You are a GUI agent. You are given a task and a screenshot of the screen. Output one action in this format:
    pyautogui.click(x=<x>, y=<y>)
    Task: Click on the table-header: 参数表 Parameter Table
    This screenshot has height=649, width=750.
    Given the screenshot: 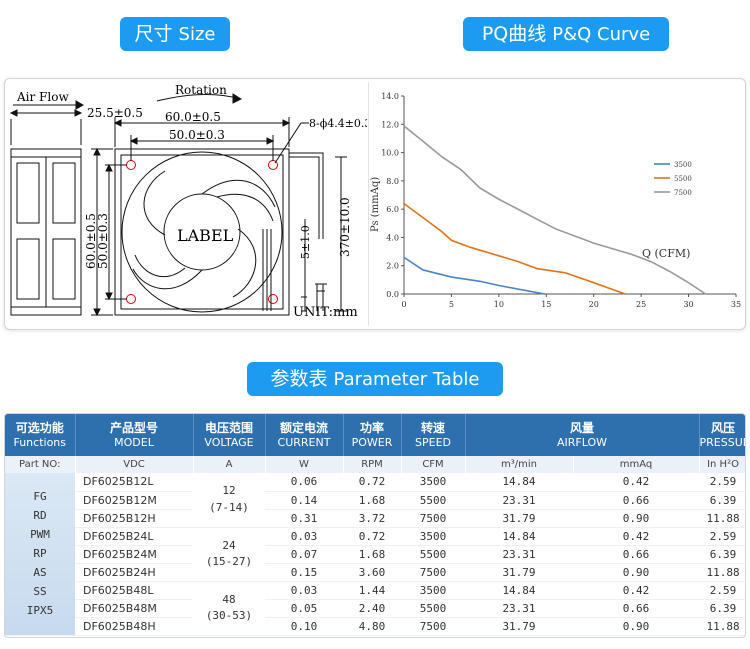 What is the action you would take?
    pyautogui.click(x=375, y=379)
    